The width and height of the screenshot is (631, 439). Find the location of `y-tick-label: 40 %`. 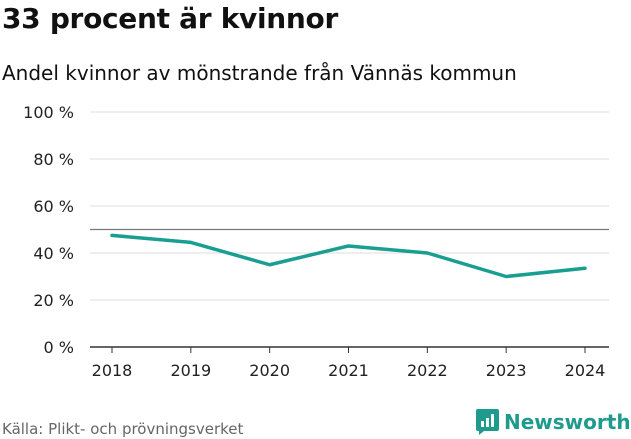

y-tick-label: 40 % is located at coordinates (53, 253).